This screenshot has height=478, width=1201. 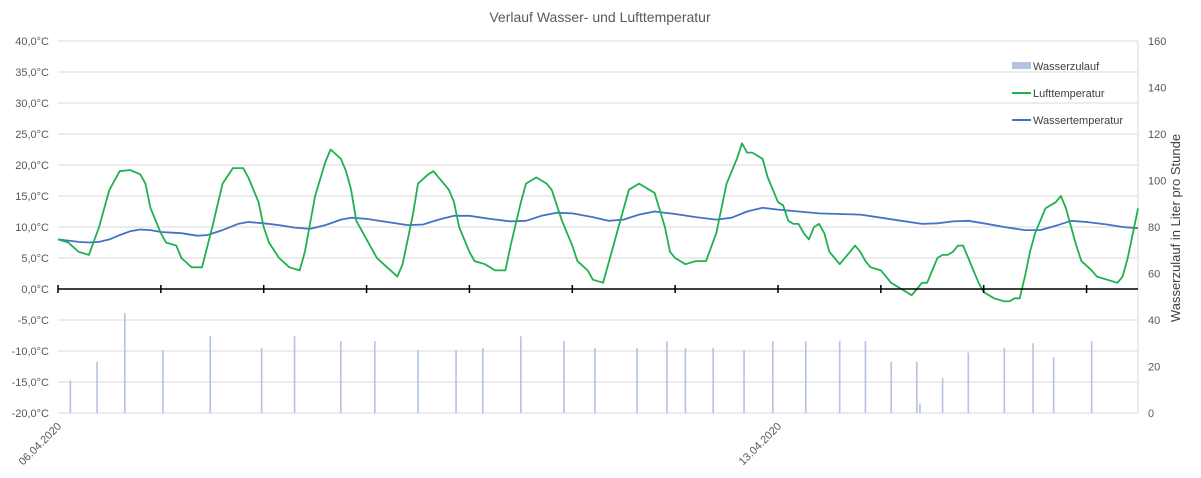 I want to click on y2-tick-label: 120, so click(x=1157, y=135).